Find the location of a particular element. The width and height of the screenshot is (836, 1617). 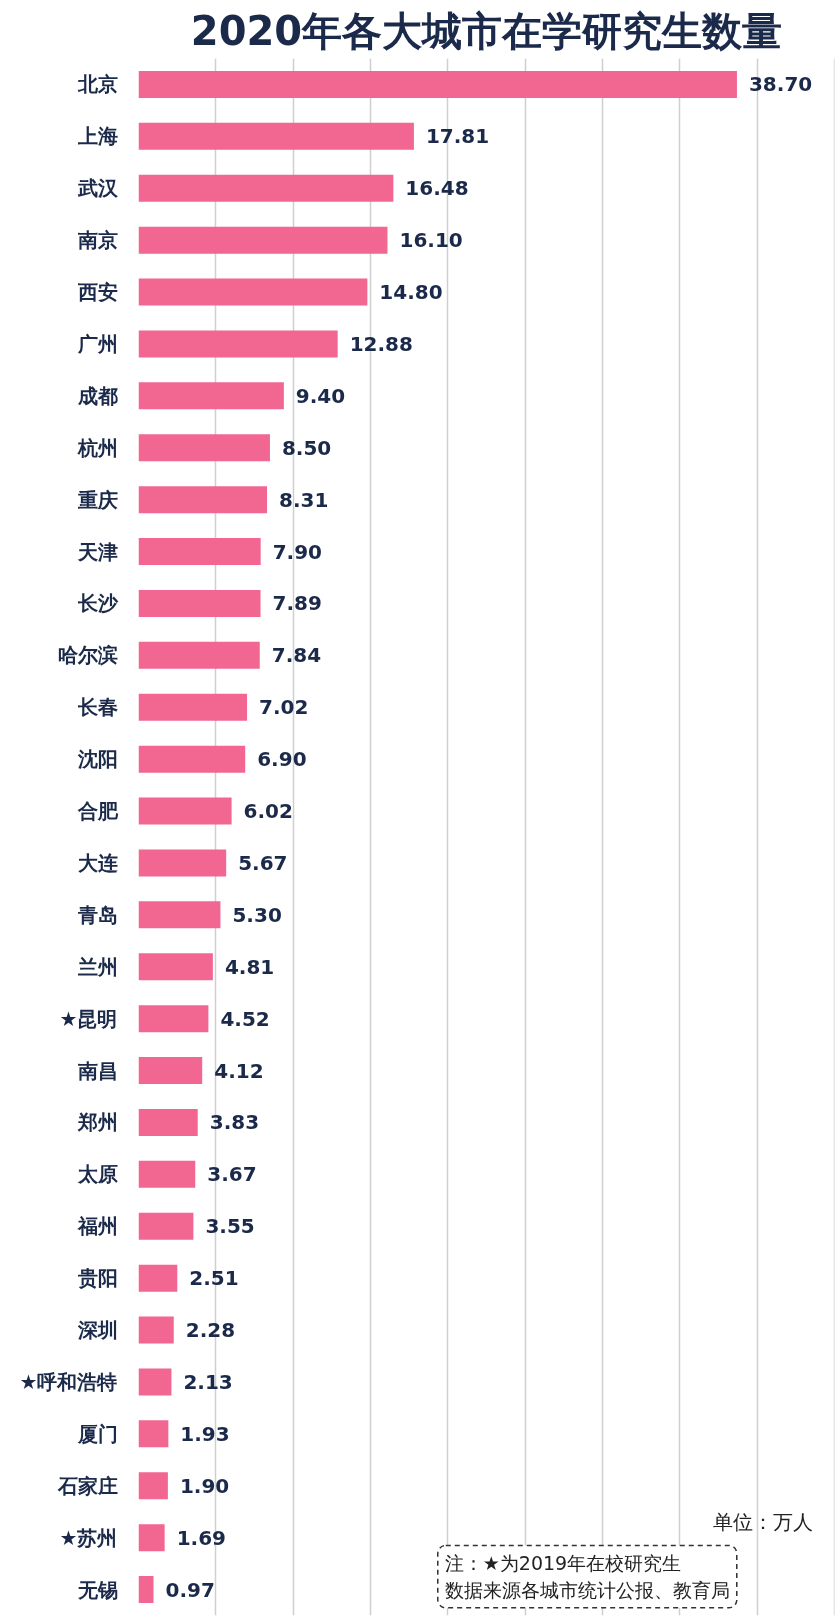

y-tick-label: ★呼和浩特 is located at coordinates (68, 1381).